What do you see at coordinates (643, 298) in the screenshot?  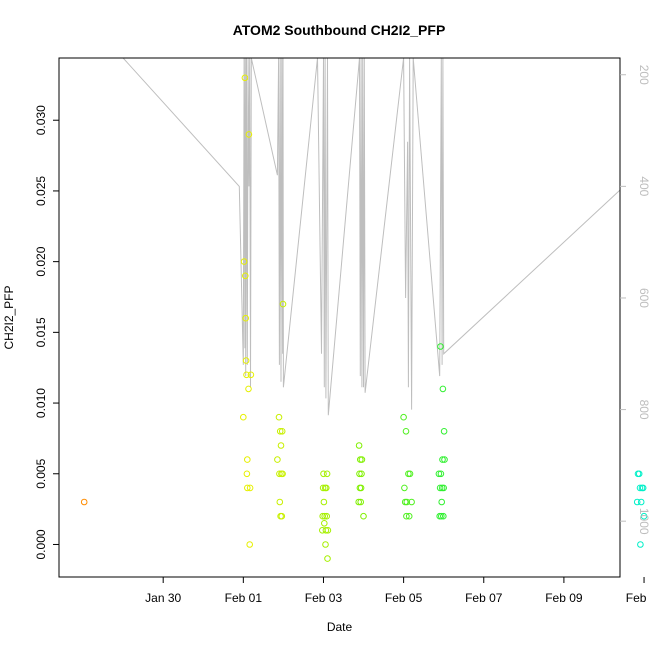 I see `y2-tick-label: 600` at bounding box center [643, 298].